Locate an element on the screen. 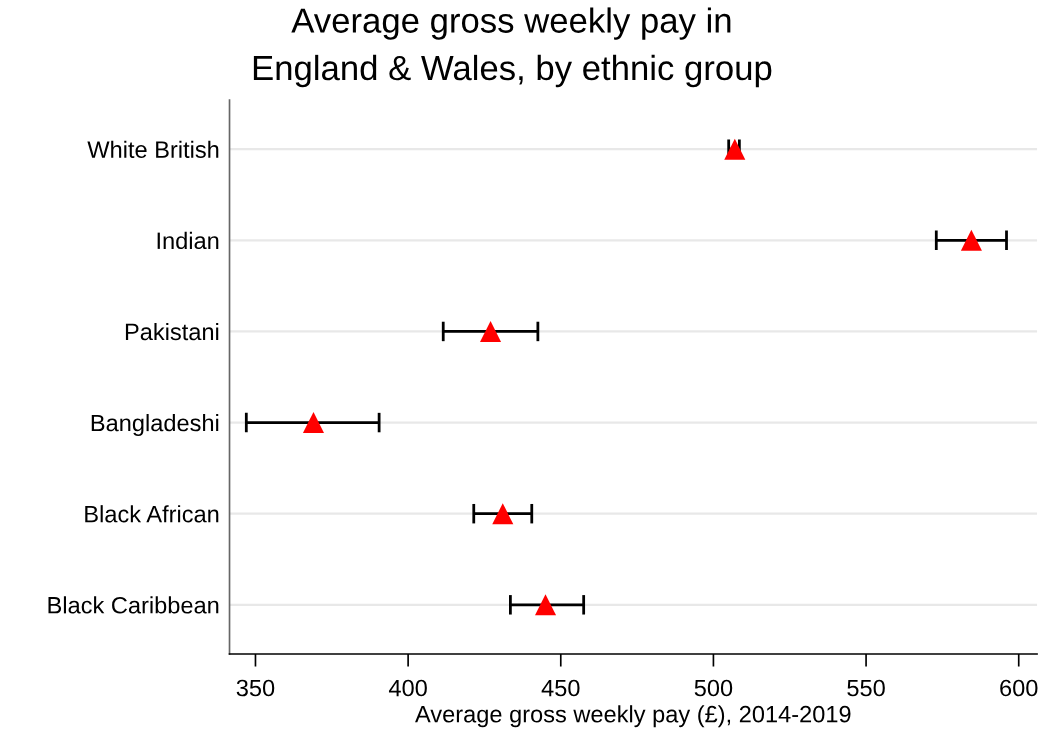  x-tick-label: 400 is located at coordinates (407, 688).